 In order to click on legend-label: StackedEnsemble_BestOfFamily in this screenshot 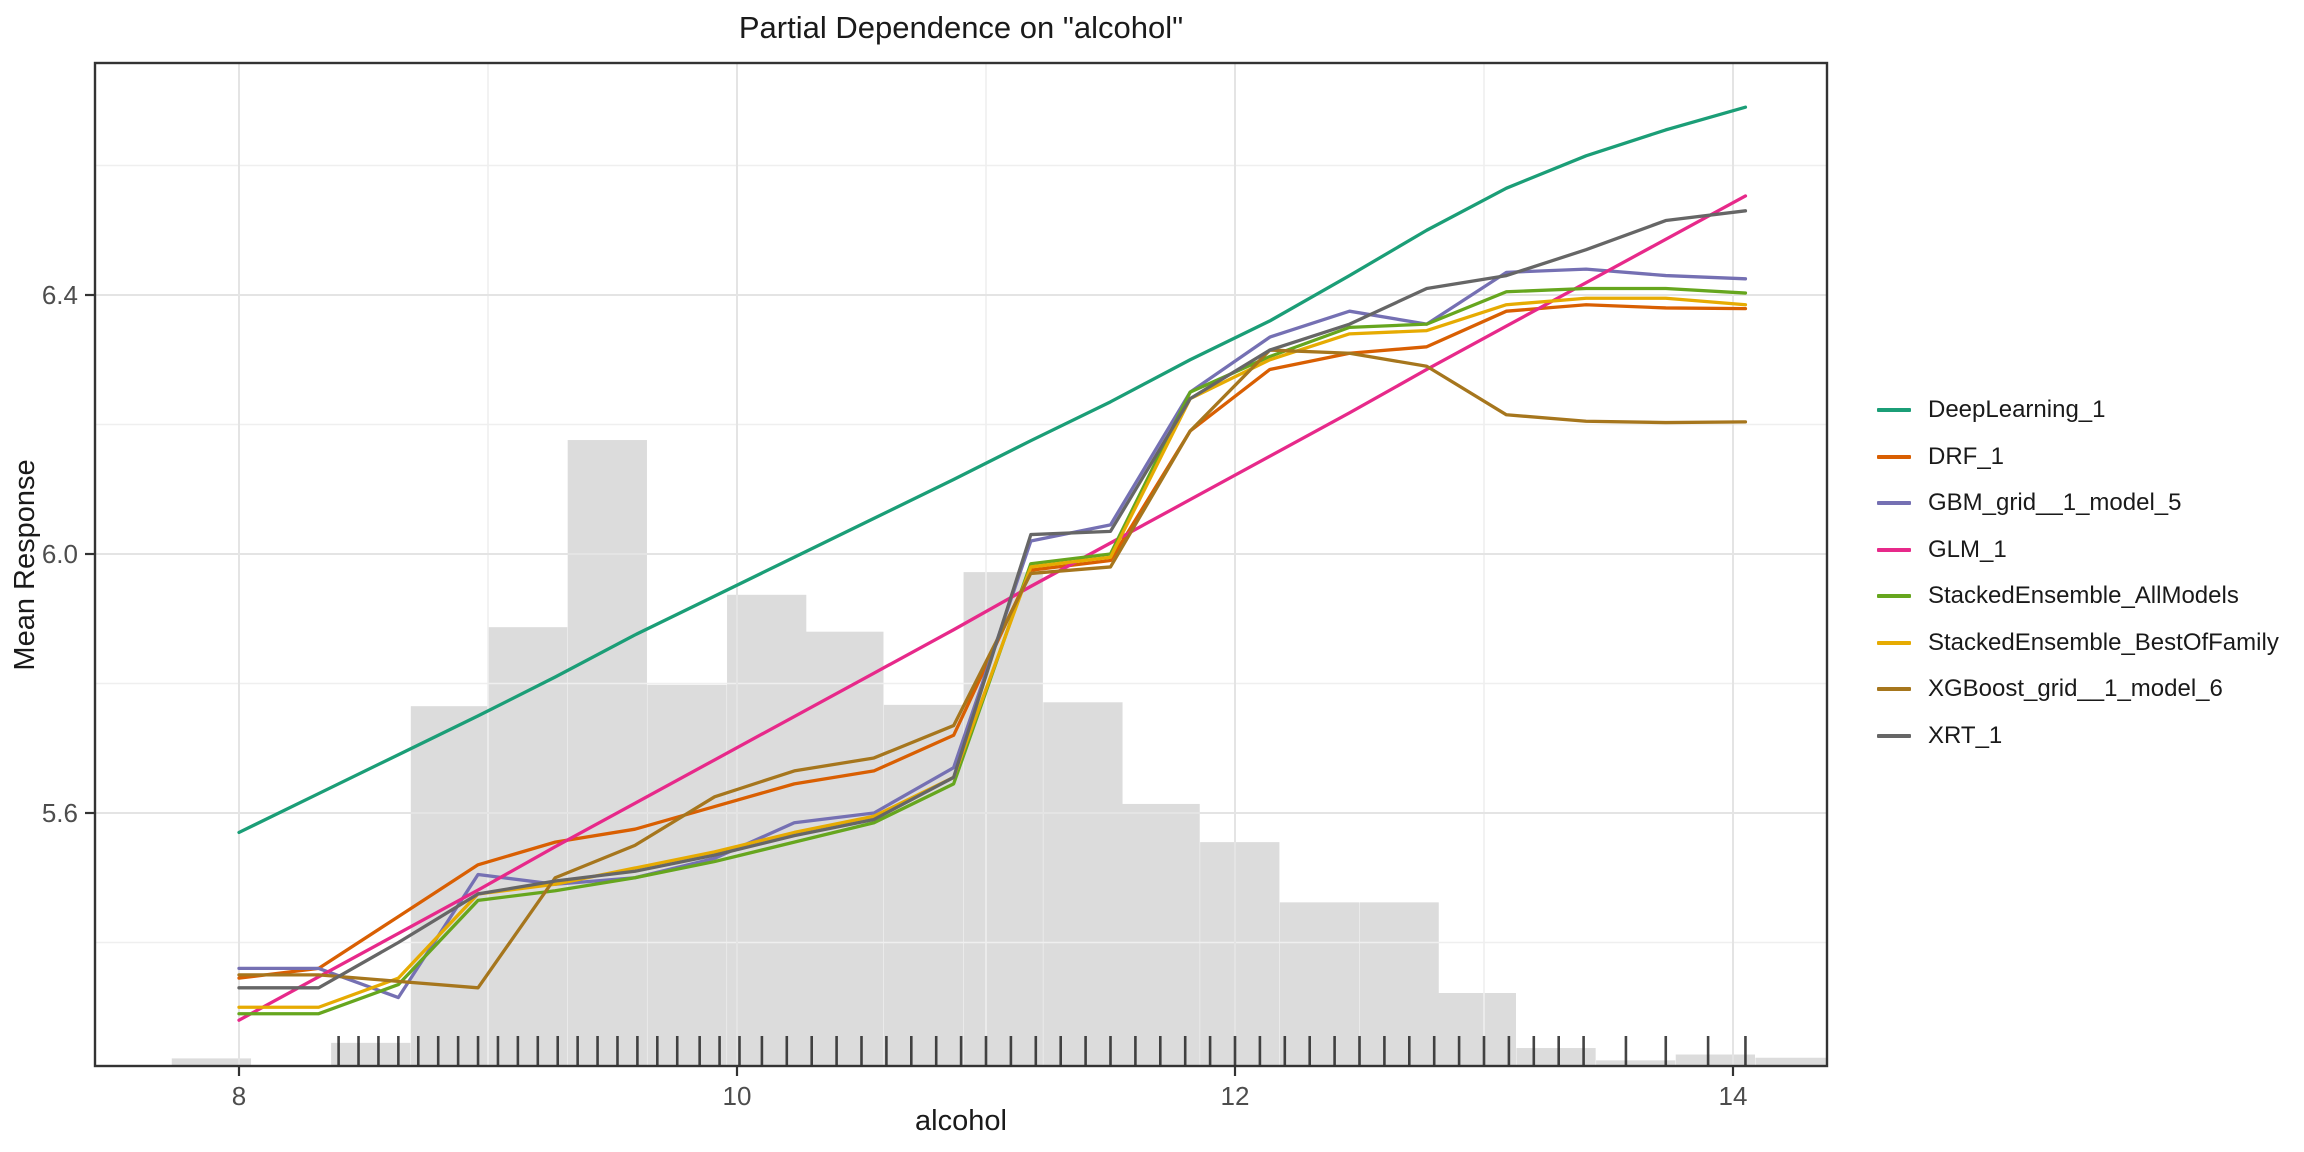, I will do `click(2103, 642)`.